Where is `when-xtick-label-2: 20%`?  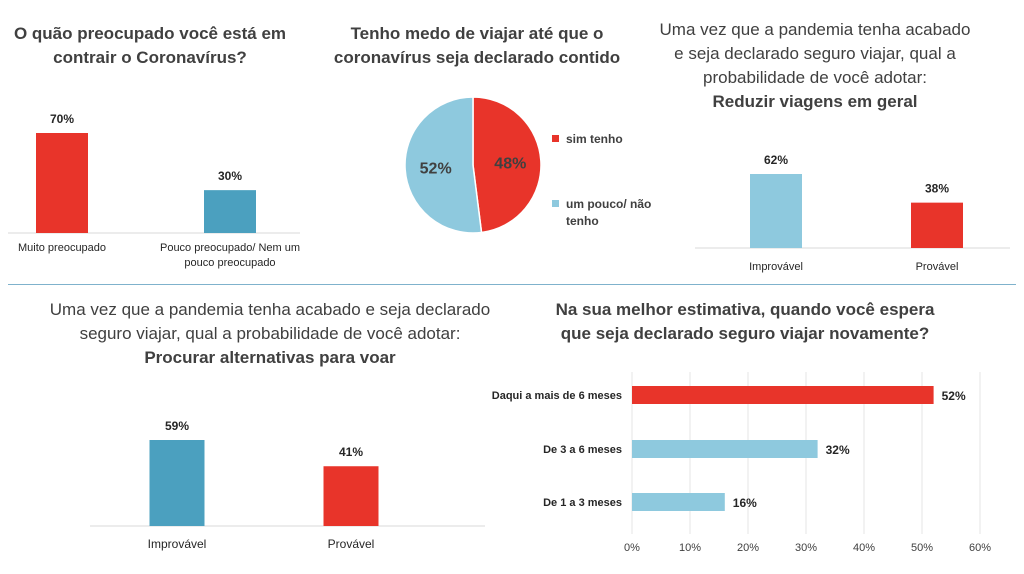 when-xtick-label-2: 20% is located at coordinates (748, 548).